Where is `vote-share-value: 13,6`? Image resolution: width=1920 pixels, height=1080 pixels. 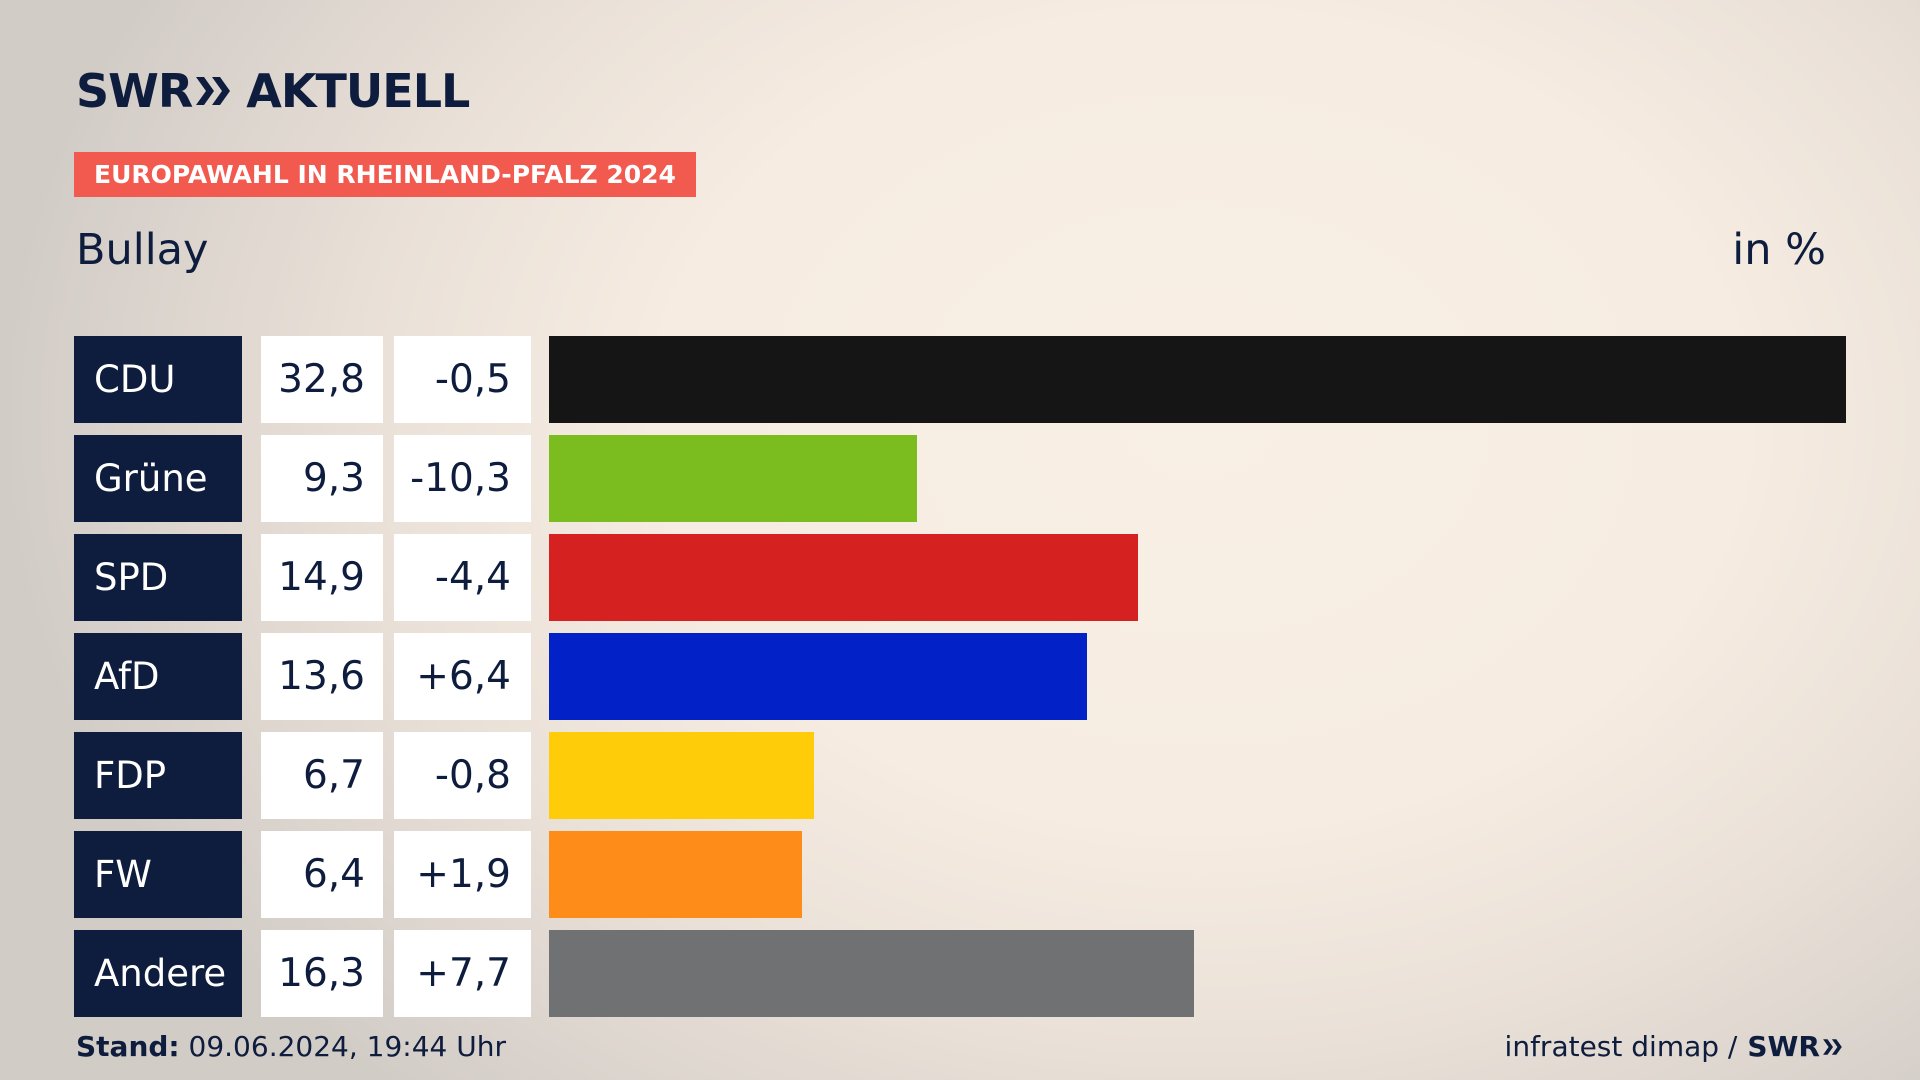 vote-share-value: 13,6 is located at coordinates (322, 676).